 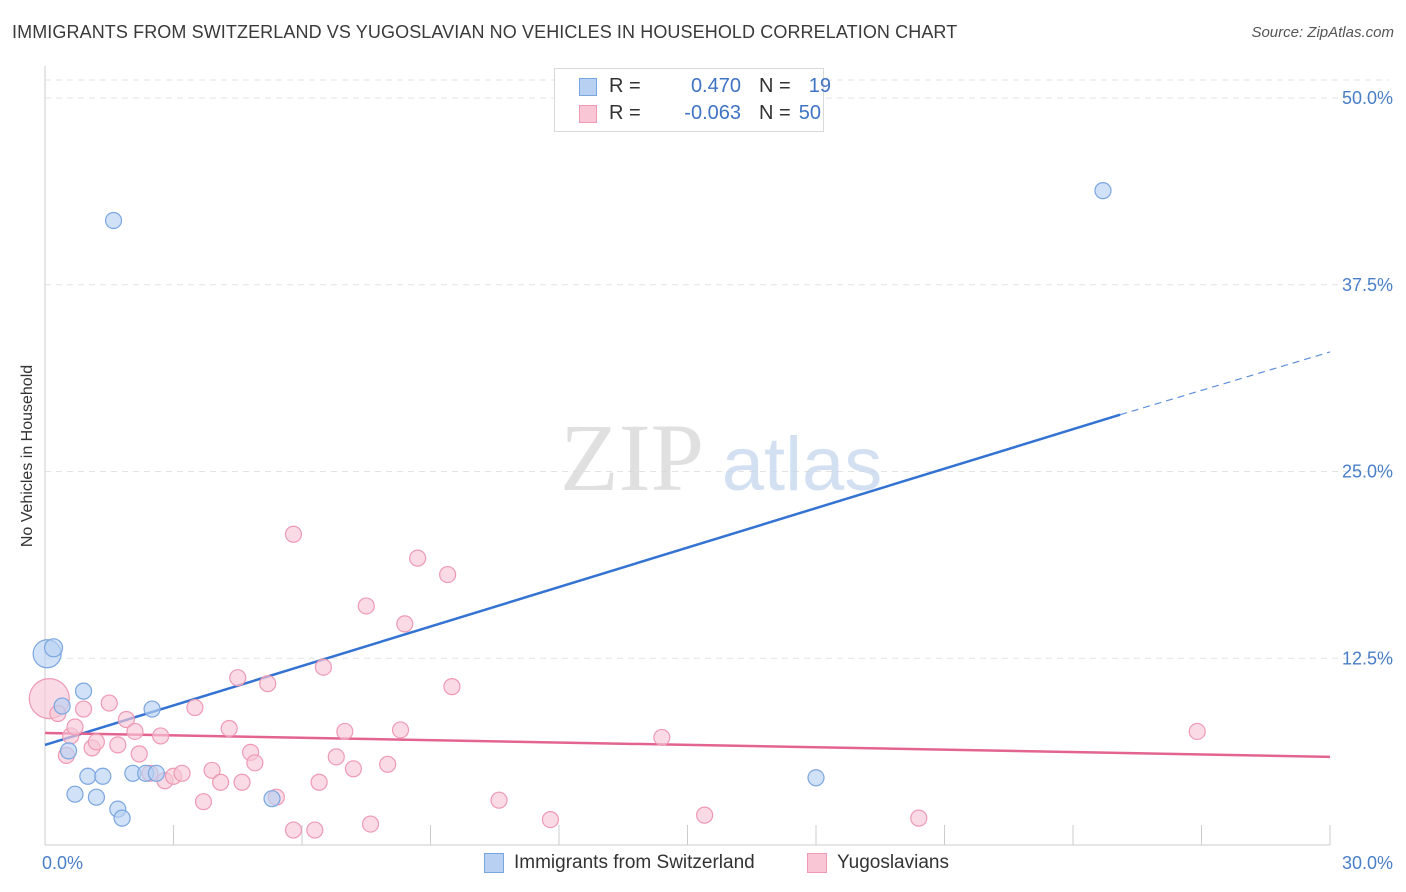 What do you see at coordinates (62, 863) in the screenshot?
I see `x-tick-label: 0.0%` at bounding box center [62, 863].